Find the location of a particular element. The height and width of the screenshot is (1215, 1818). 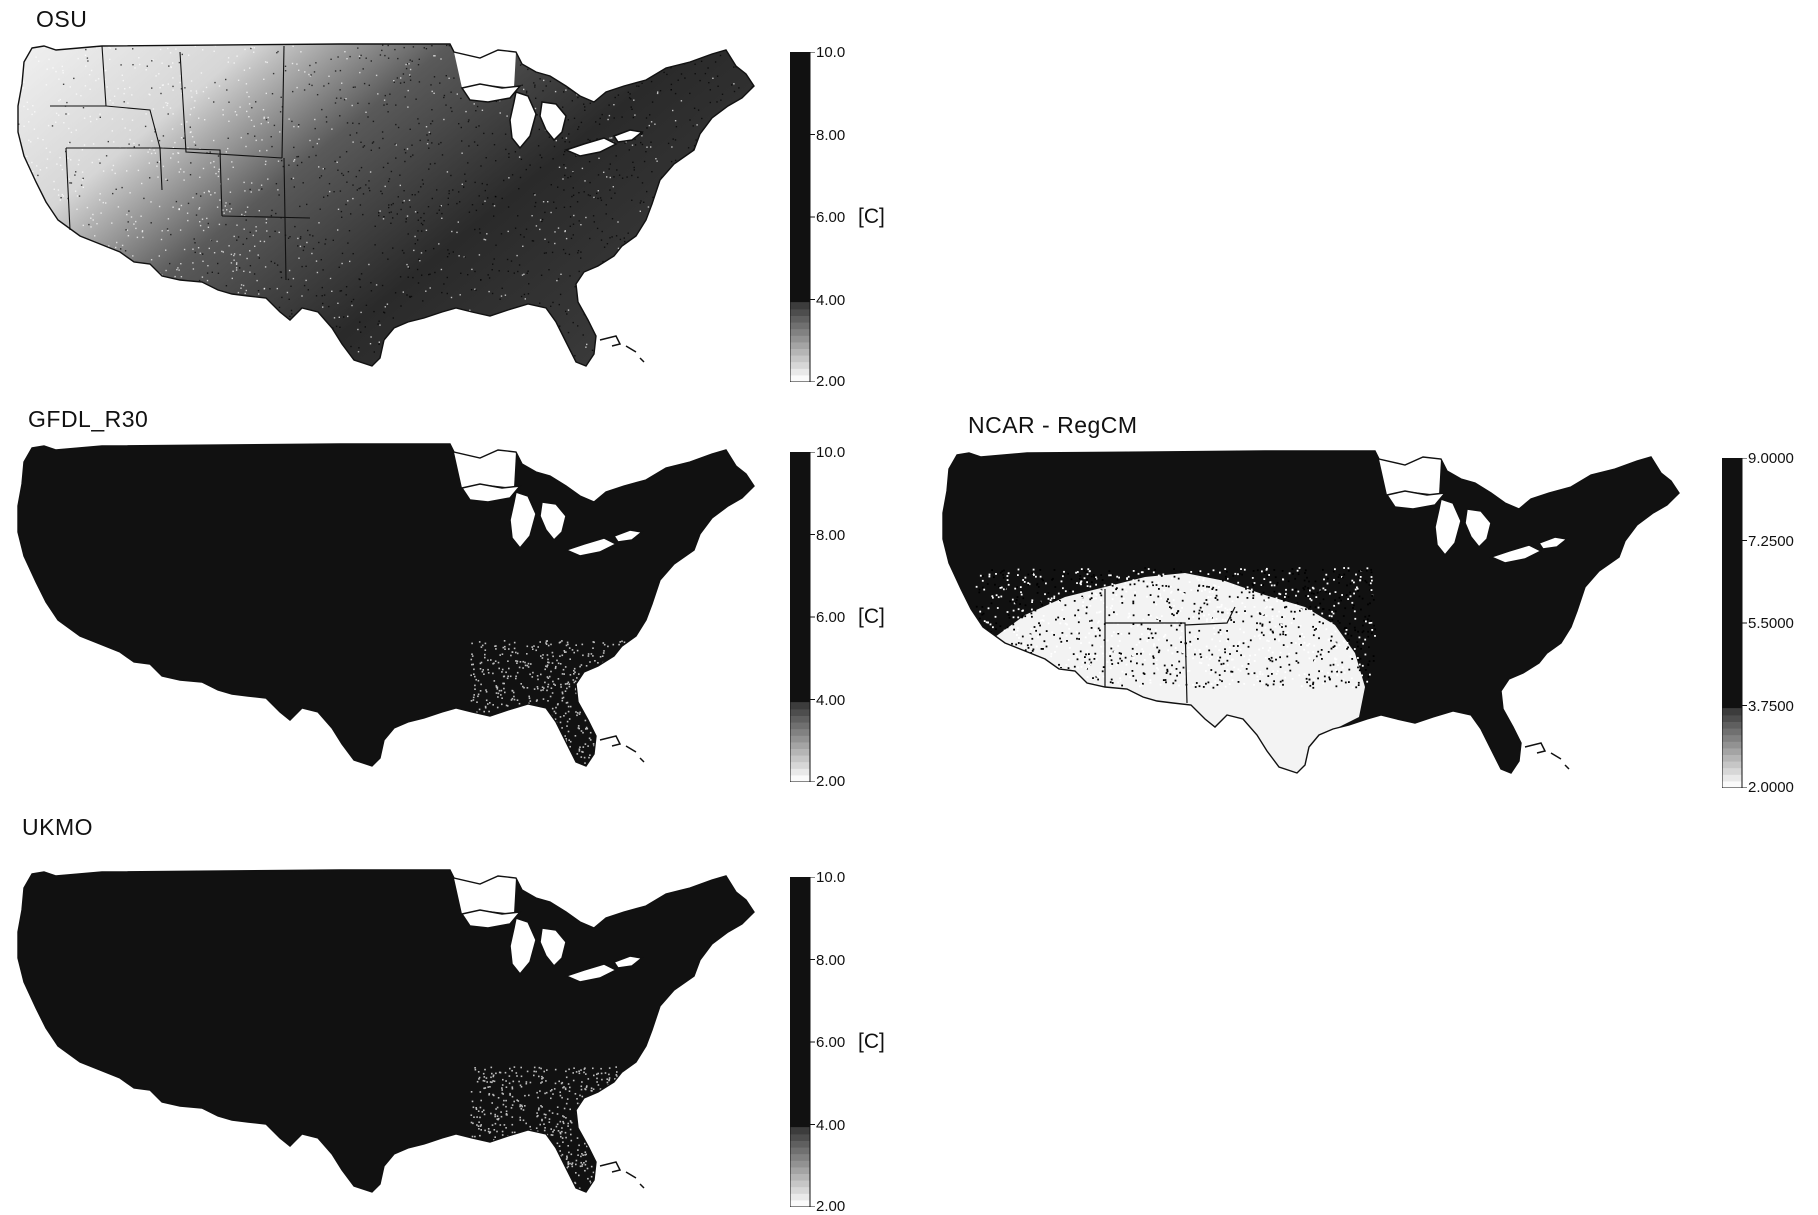

colorbar-tick-label: 7.2500 is located at coordinates (1771, 541).